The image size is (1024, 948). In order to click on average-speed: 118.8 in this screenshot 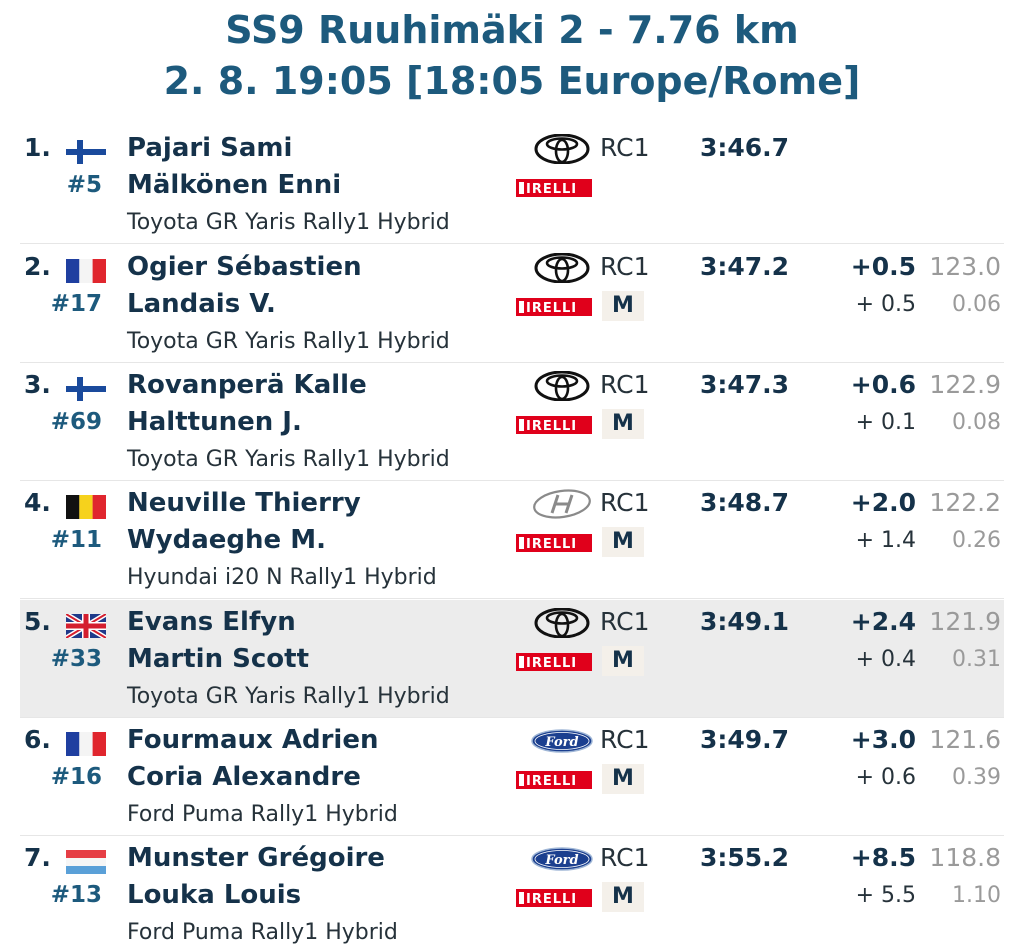, I will do `click(965, 857)`.